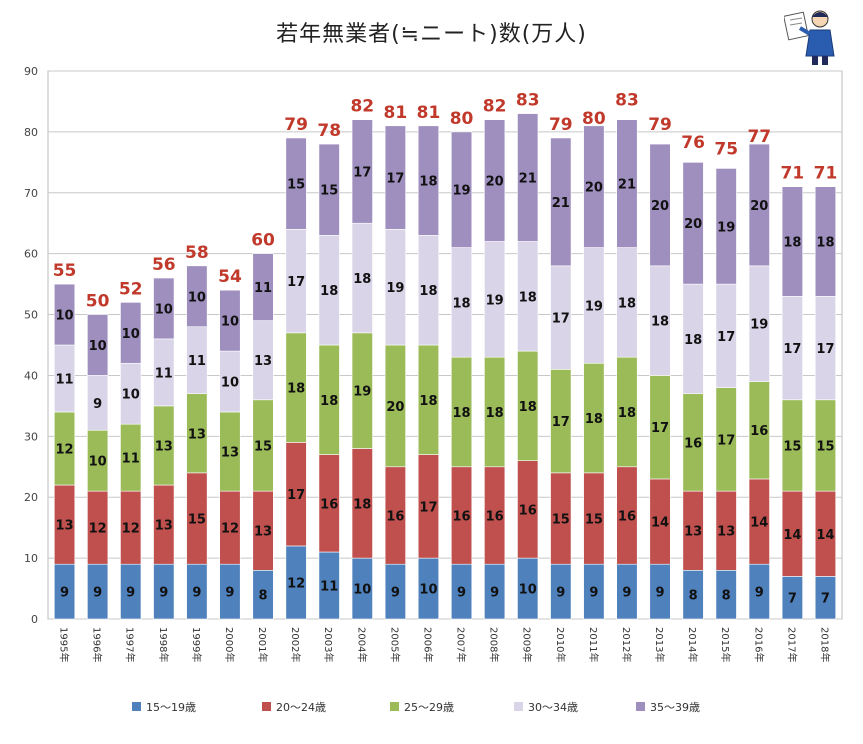 The width and height of the screenshot is (863, 744). I want to click on total-label: 56, so click(164, 265).